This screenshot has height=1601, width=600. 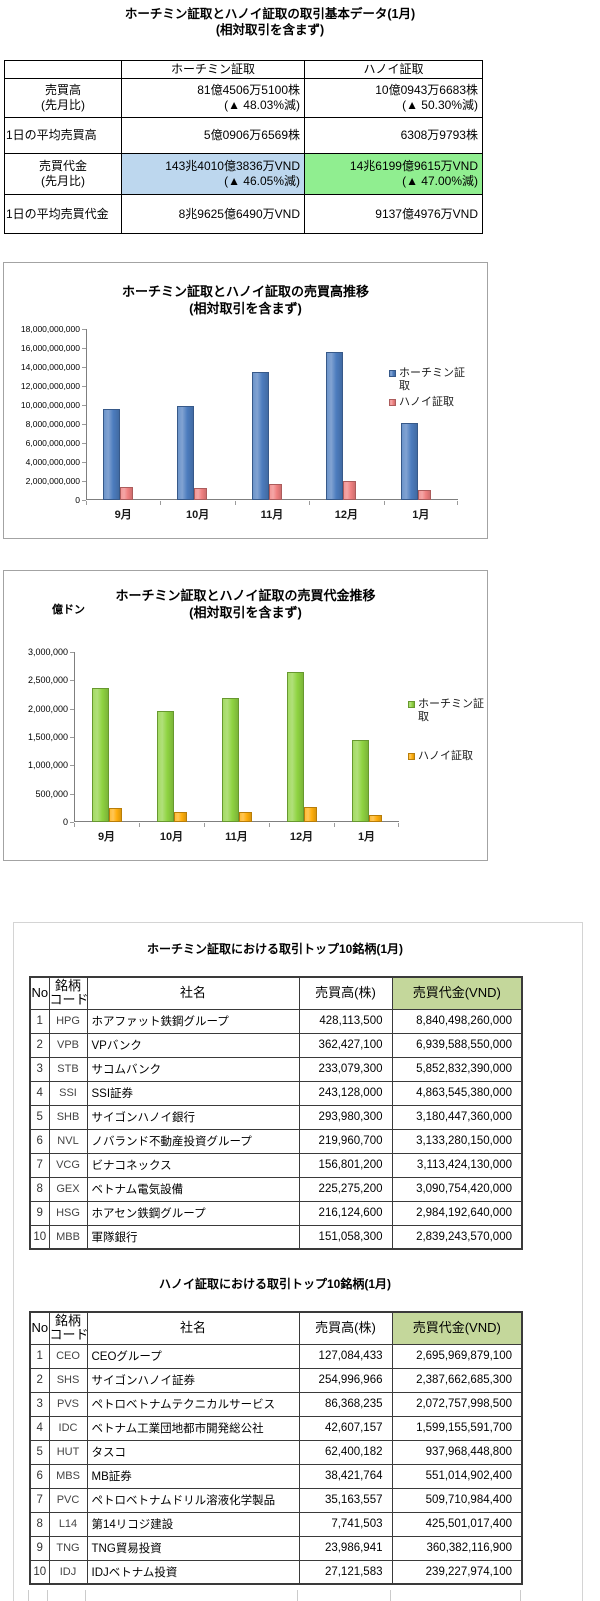 I want to click on cell-no: 10, so click(x=39, y=1572).